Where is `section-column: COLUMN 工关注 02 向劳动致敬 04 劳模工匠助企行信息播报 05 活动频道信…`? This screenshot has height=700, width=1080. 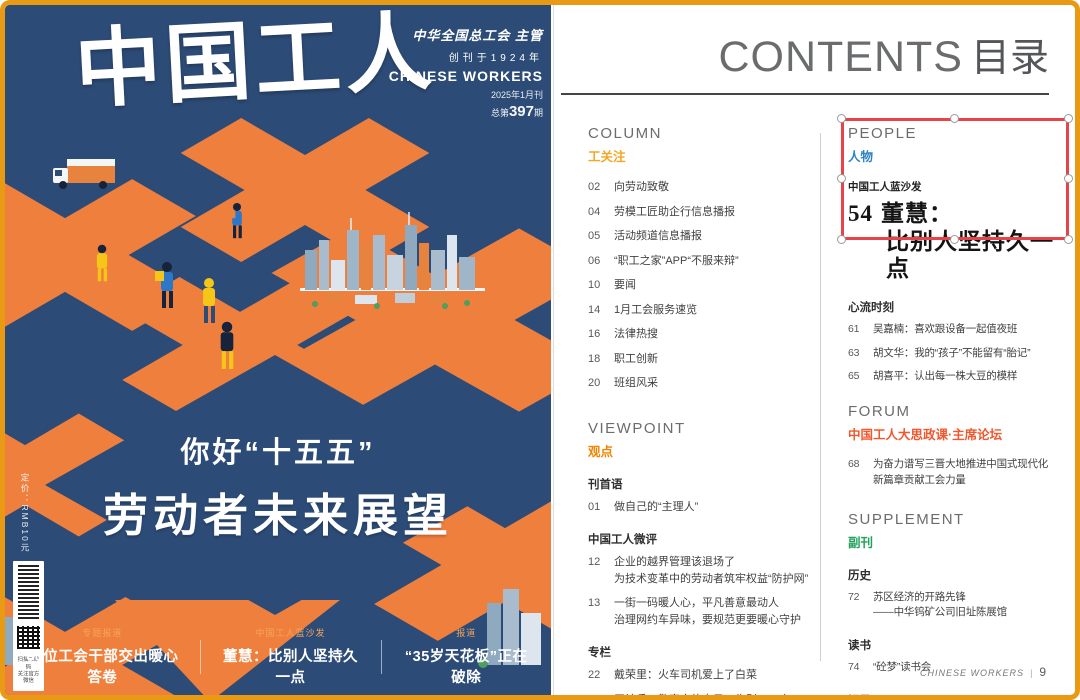
section-column: COLUMN 工关注 02 向劳动致敬 04 劳模工匠助企行信息播报 05 活动频道信… is located at coordinates (719, 258).